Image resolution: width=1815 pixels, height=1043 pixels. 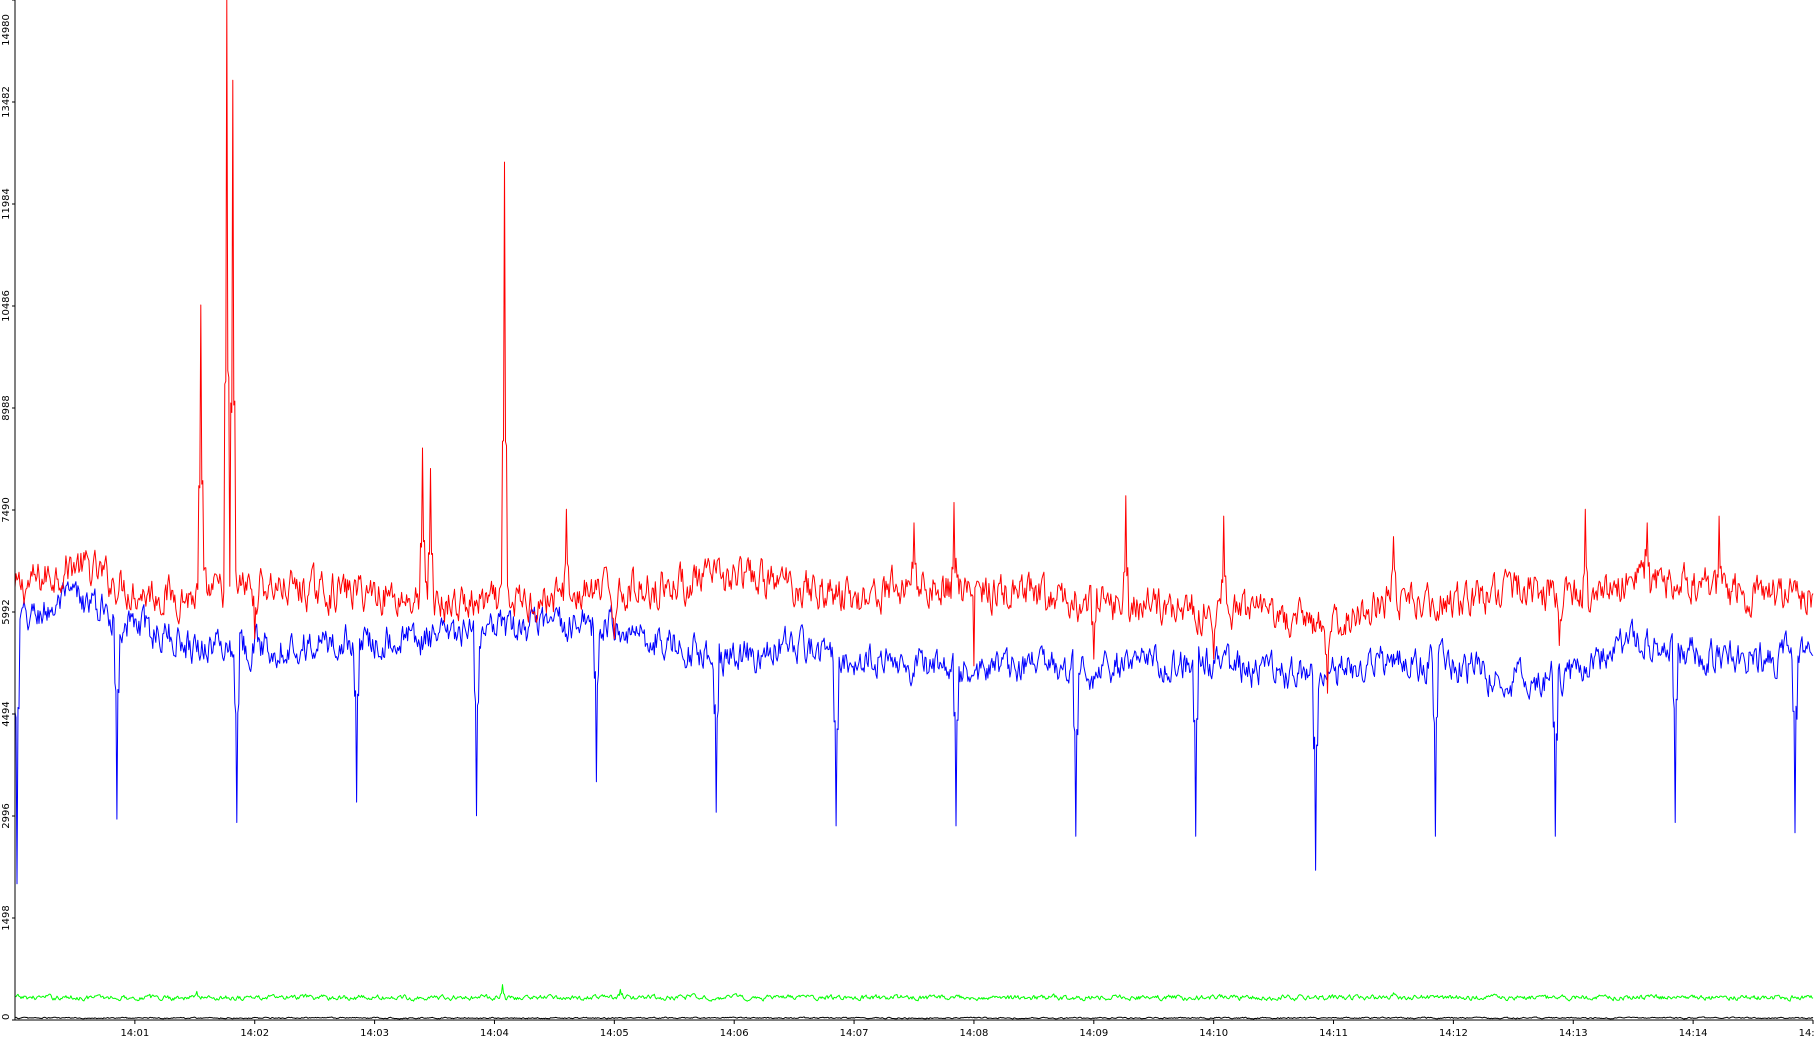 What do you see at coordinates (6, 815) in the screenshot?
I see `y-tick-label: 2996` at bounding box center [6, 815].